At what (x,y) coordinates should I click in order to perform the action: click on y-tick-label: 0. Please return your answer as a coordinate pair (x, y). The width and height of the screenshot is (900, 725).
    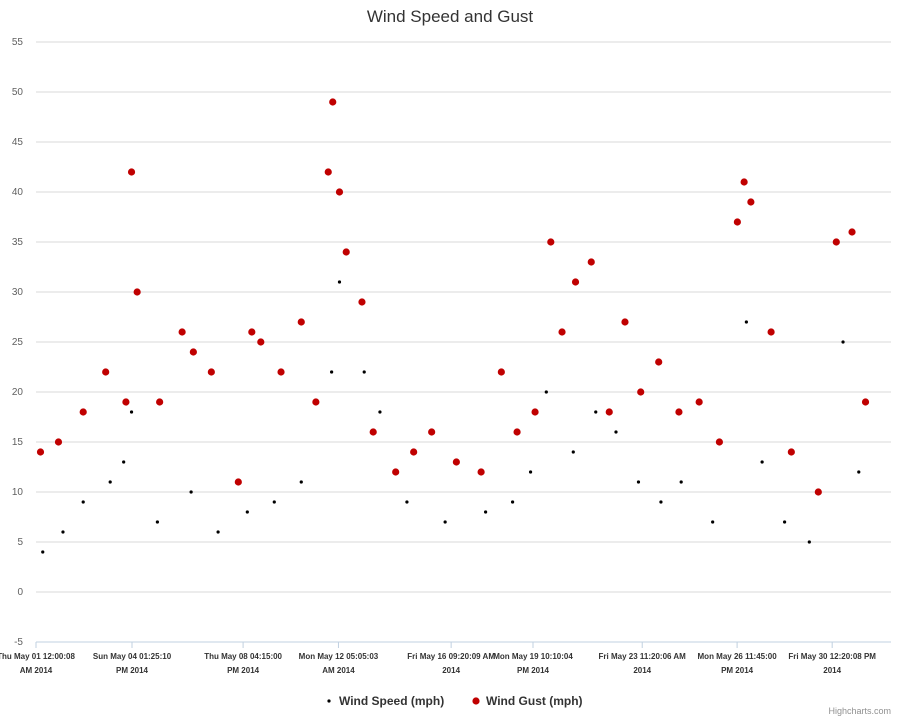
    Looking at the image, I should click on (20, 592).